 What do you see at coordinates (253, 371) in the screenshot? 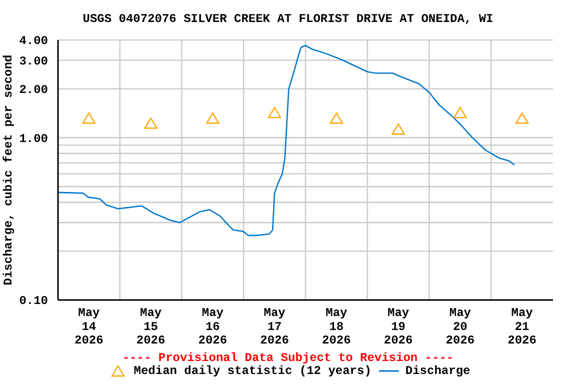
I see `legend-label: Median daily statistic (12 years)` at bounding box center [253, 371].